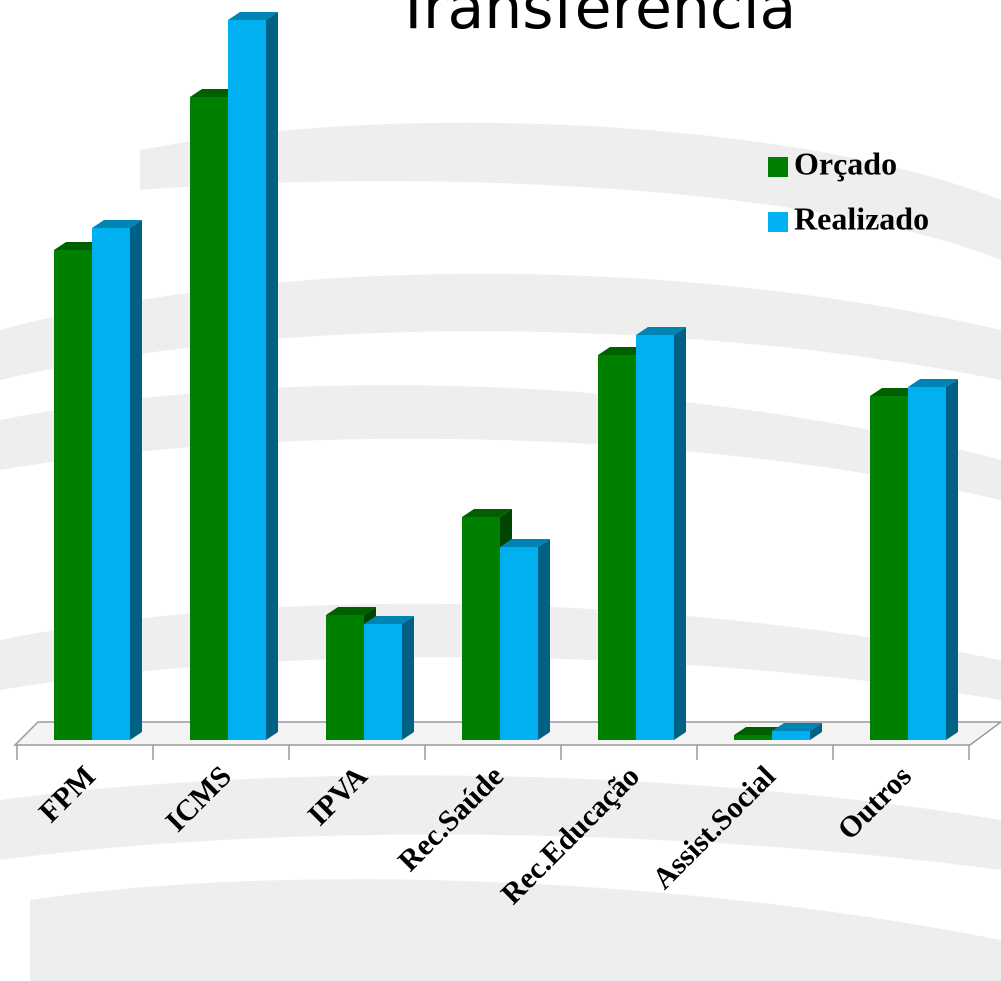  What do you see at coordinates (595, 21) in the screenshot?
I see `chart-title: Transferencia` at bounding box center [595, 21].